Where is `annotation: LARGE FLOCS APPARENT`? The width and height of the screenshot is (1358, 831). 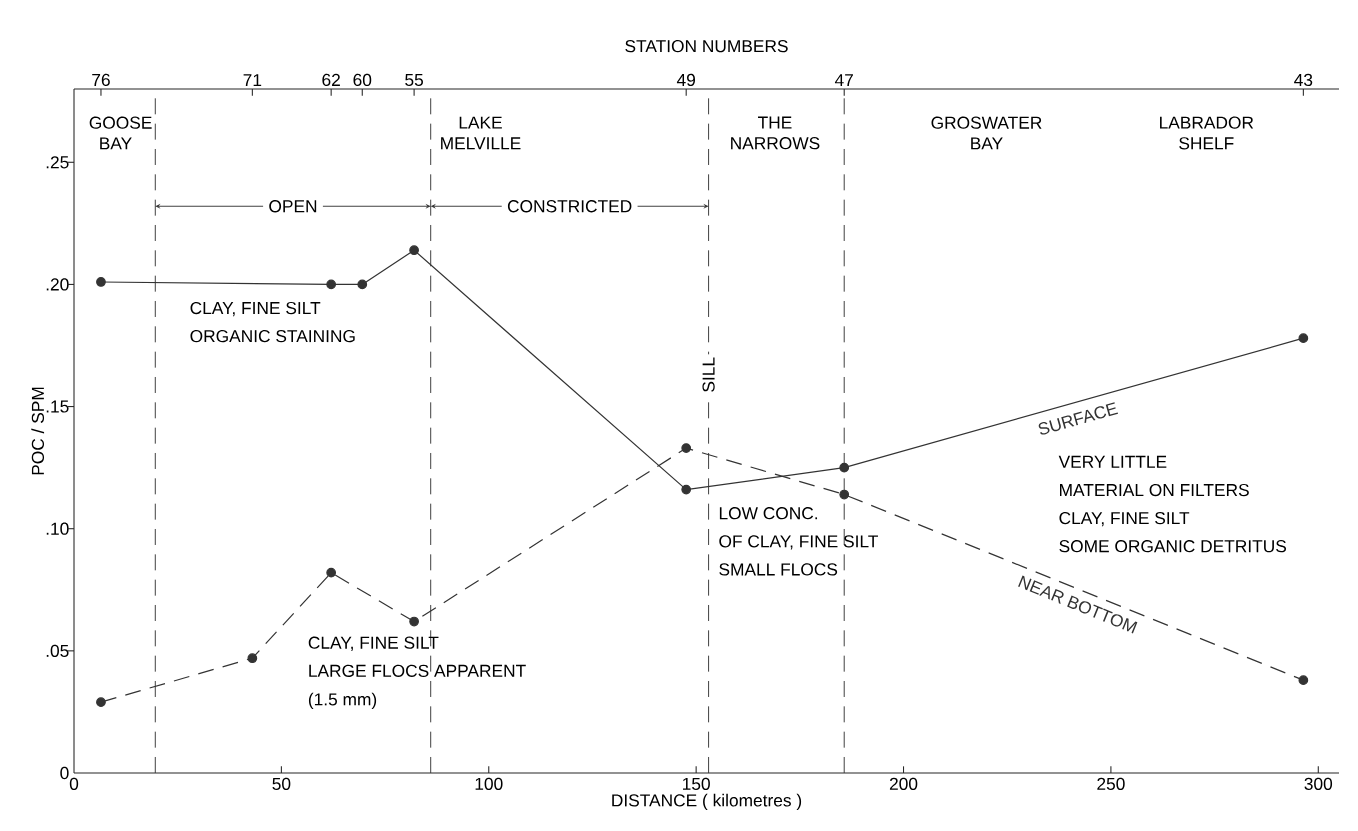
annotation: LARGE FLOCS APPARENT is located at coordinates (417, 670).